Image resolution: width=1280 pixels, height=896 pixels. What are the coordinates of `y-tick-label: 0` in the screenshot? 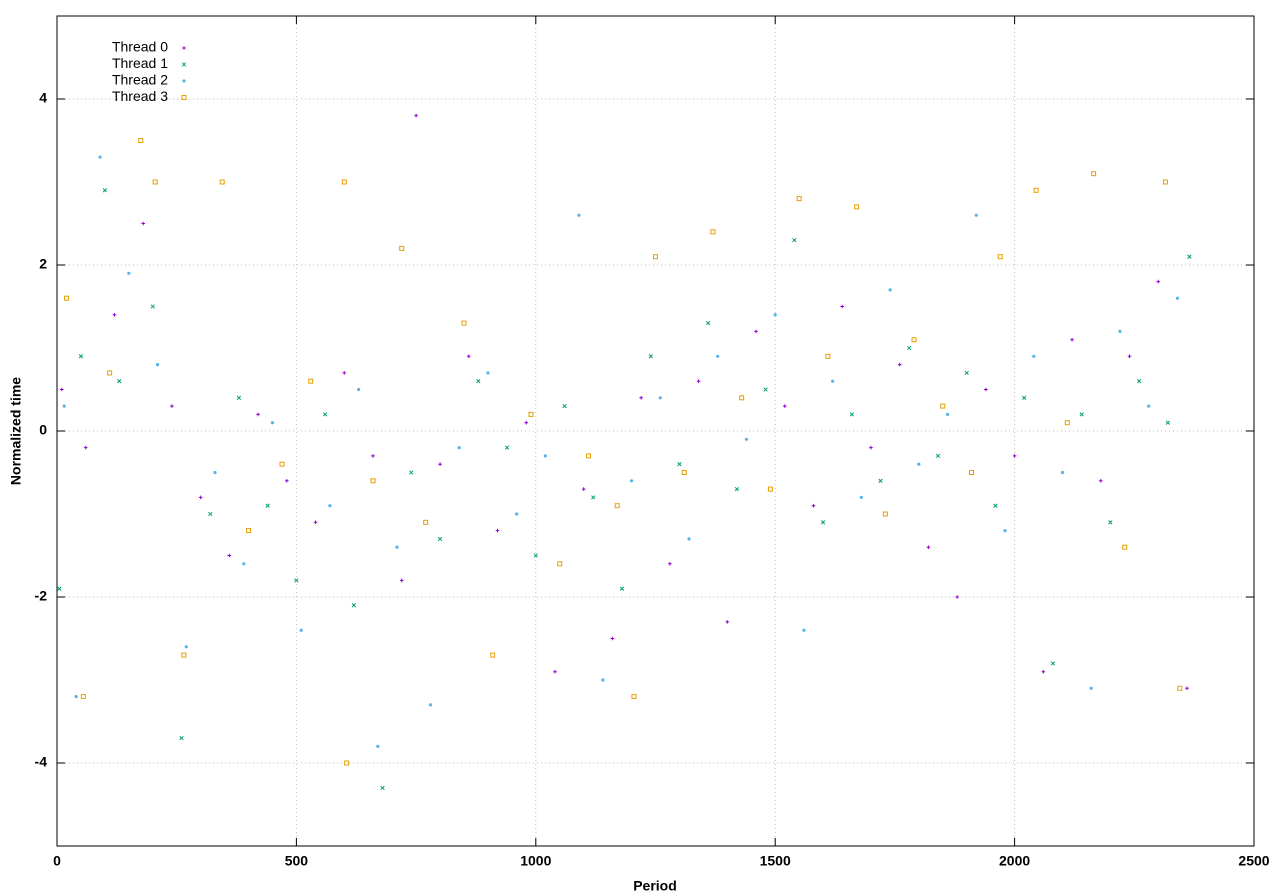 It's located at (43, 430).